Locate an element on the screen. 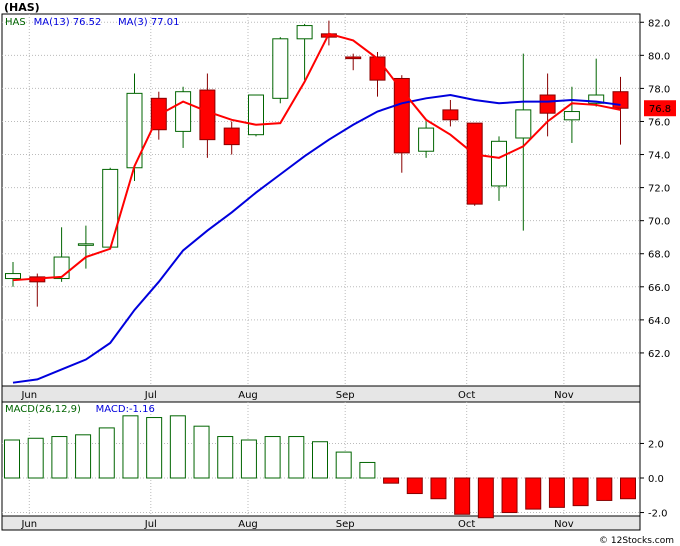 The image size is (680, 546). price-xtick-label: Oct is located at coordinates (466, 395).